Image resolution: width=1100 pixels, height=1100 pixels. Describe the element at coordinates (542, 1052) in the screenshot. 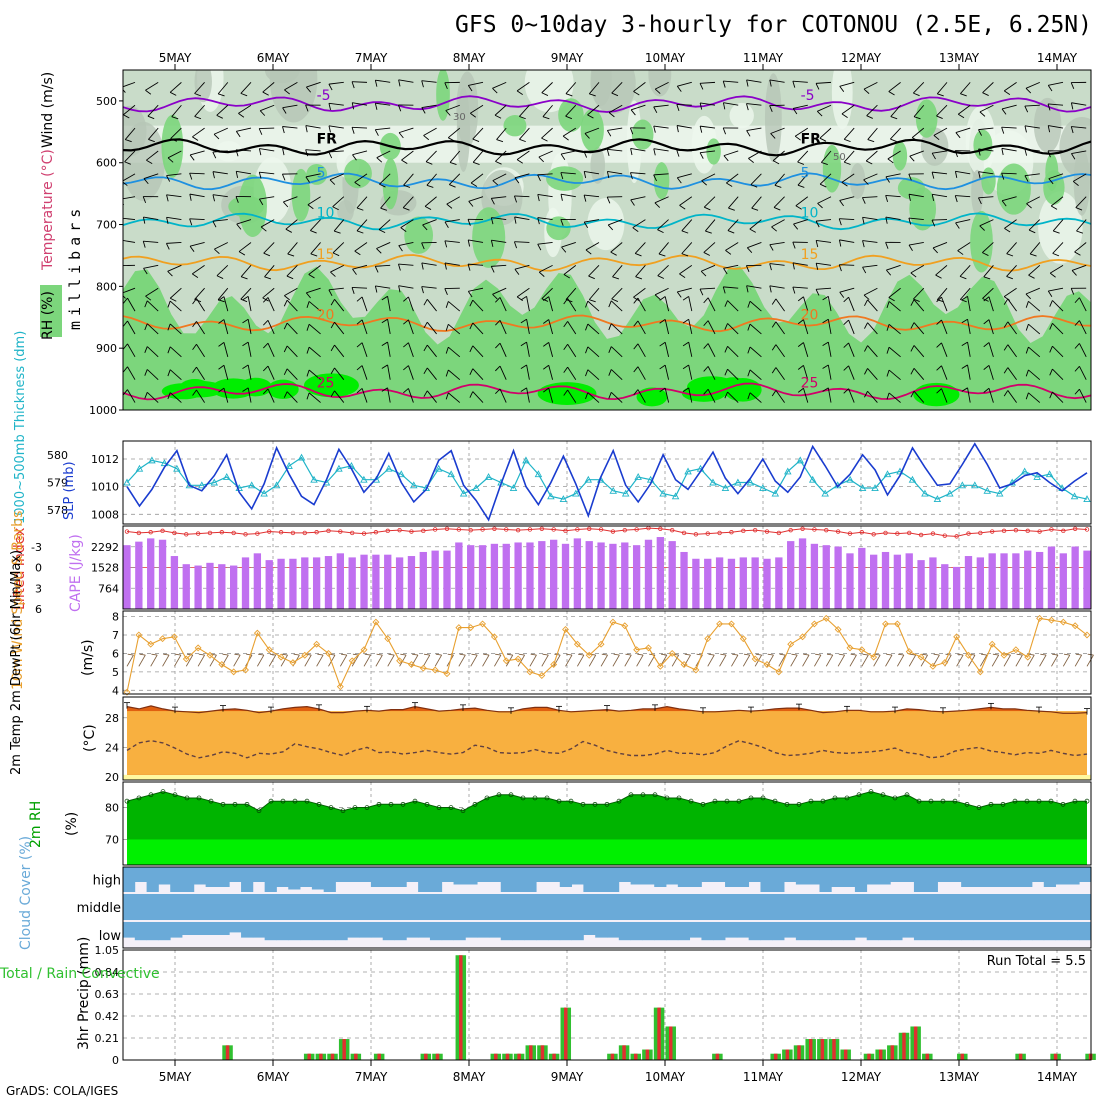

I see `precip-convective-bar` at that location.